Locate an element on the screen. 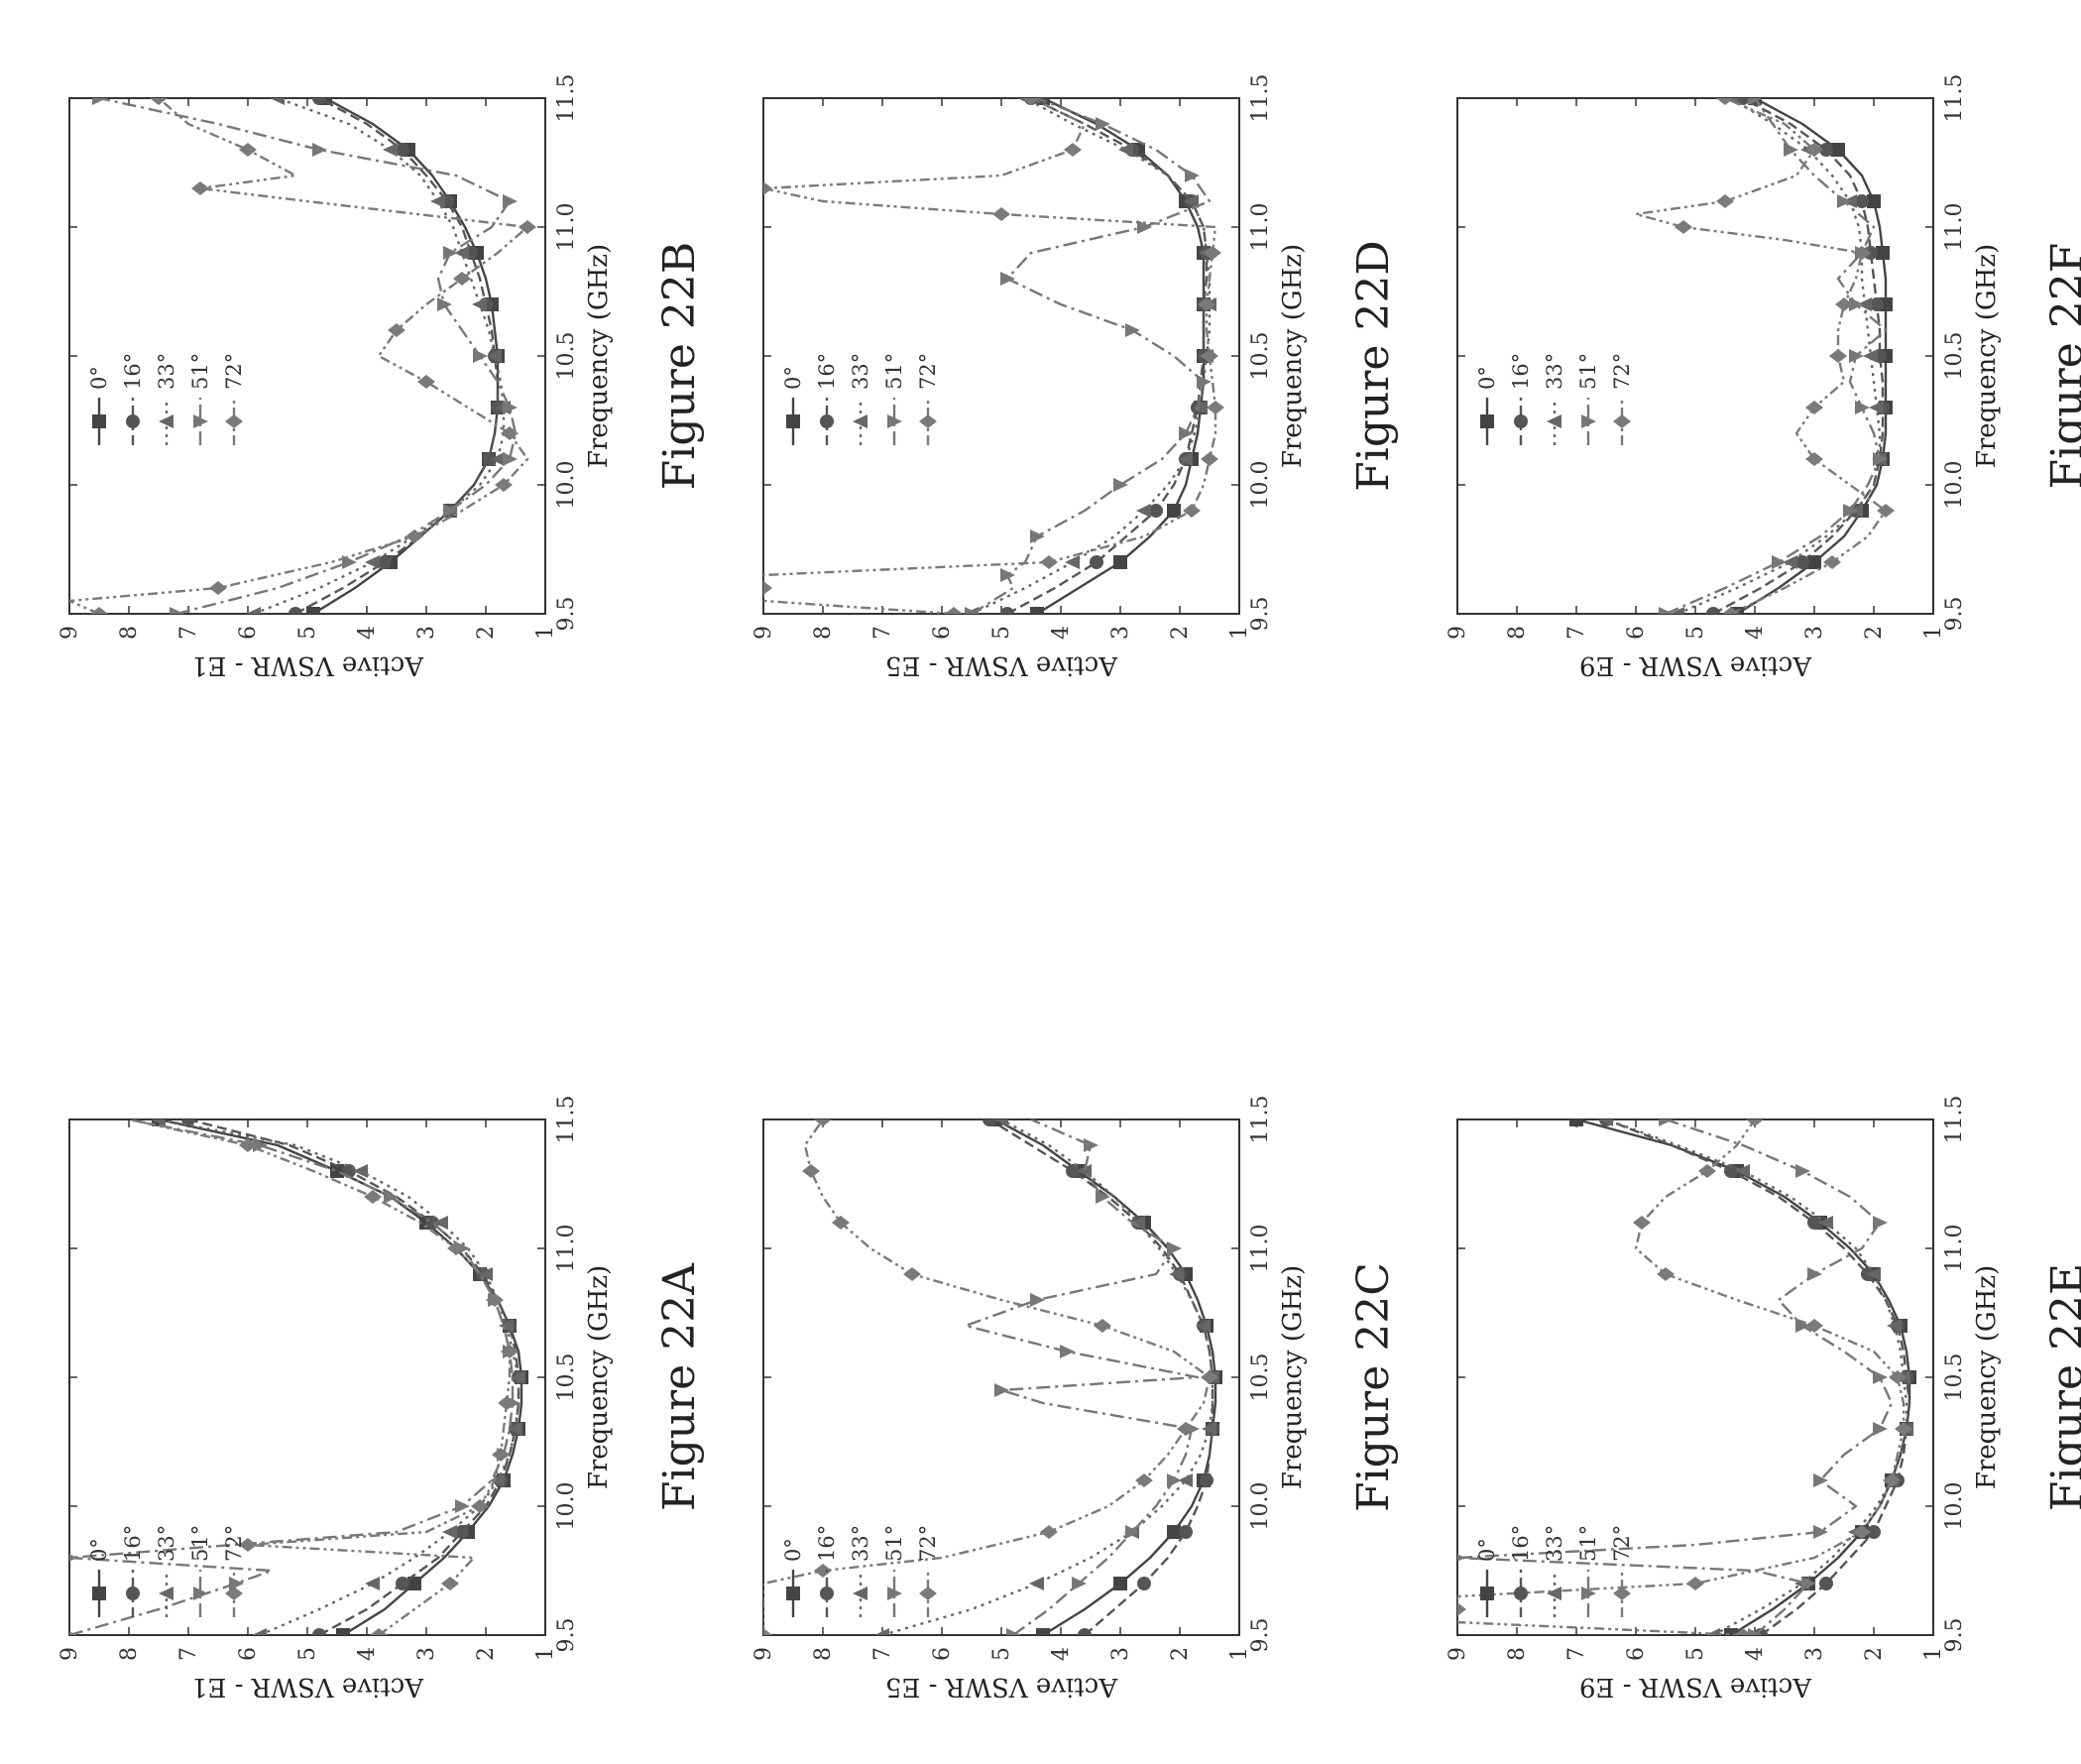 This screenshot has width=2081, height=1764. x-tick-label: 11.5 is located at coordinates (567, 1120).